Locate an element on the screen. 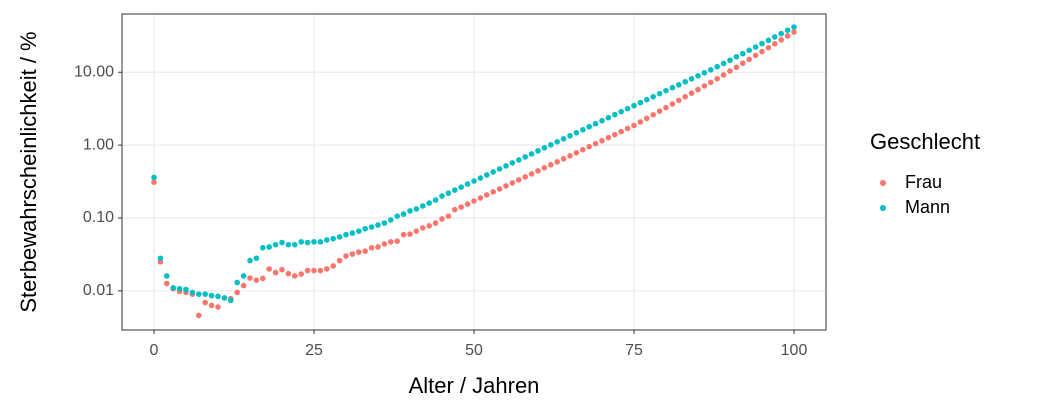 This screenshot has width=1044, height=418. legend: Frau Mann is located at coordinates (915, 194).